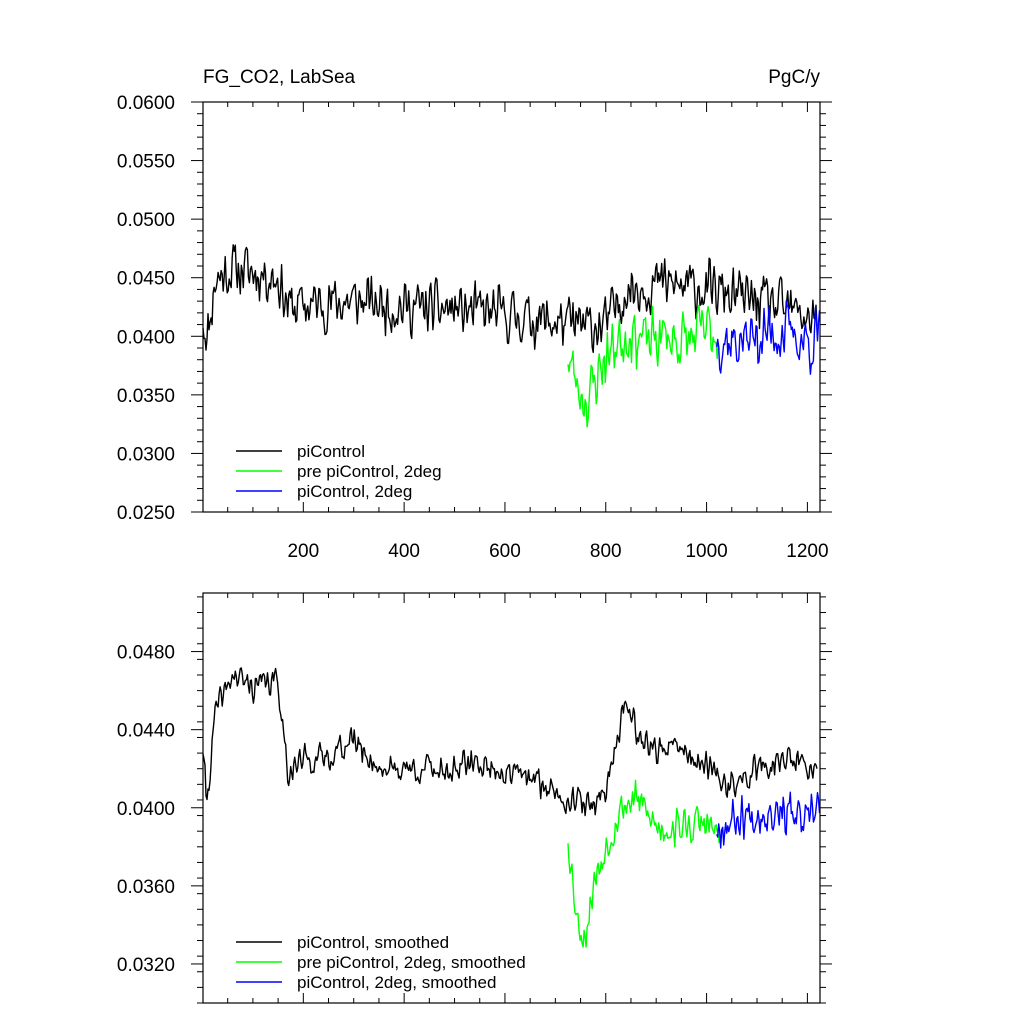  I want to click on y-tick-label: 0.0500, so click(146, 220).